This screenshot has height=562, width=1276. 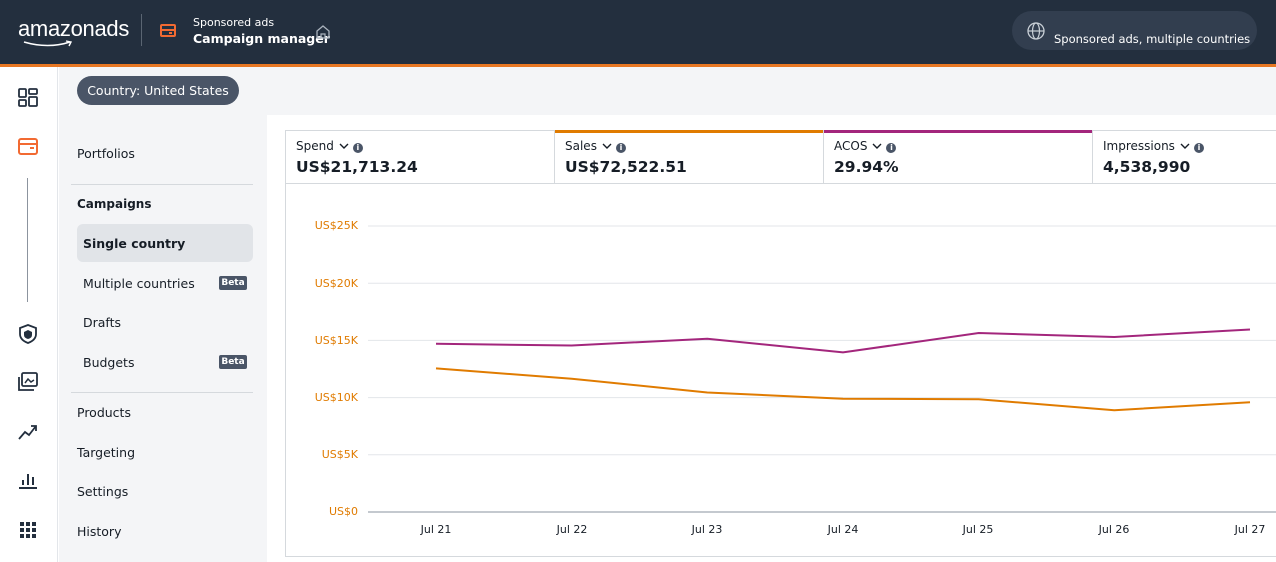 What do you see at coordinates (28, 432) in the screenshot?
I see `trend-icon` at bounding box center [28, 432].